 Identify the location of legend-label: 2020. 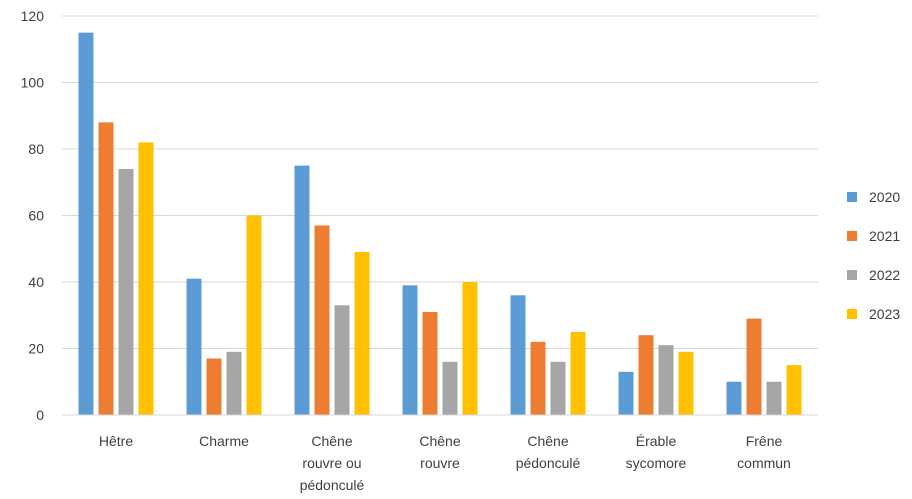
(884, 197).